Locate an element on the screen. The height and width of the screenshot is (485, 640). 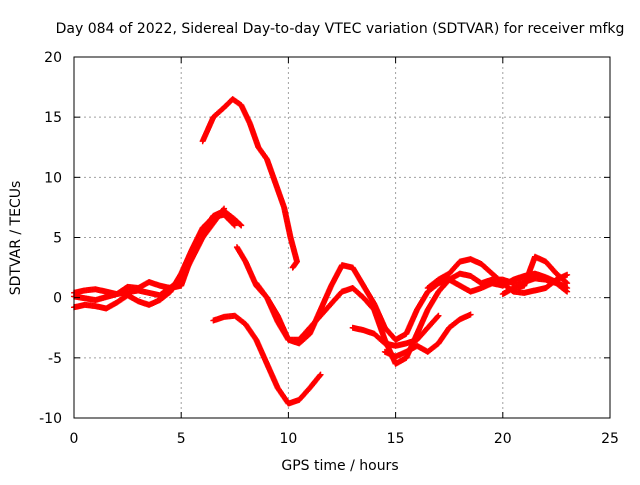
y-tick-label: 0 is located at coordinates (57, 299).